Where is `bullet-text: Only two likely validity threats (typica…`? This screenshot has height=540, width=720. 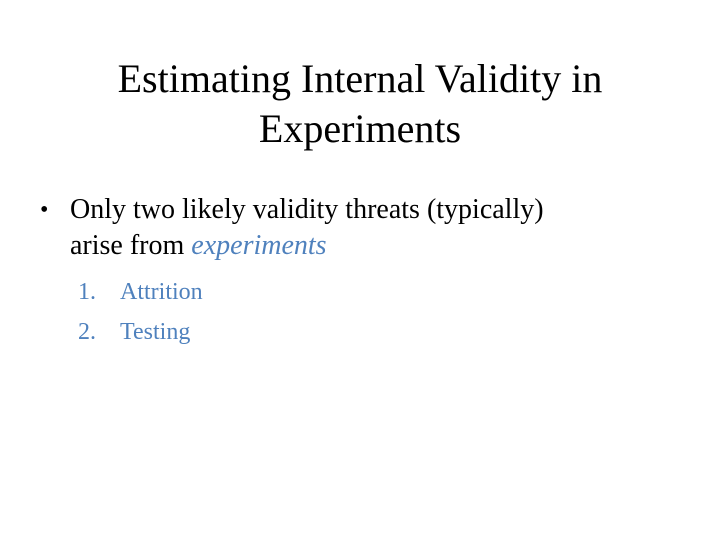
bullet-text: Only two likely validity threats (typica… is located at coordinates (360, 228).